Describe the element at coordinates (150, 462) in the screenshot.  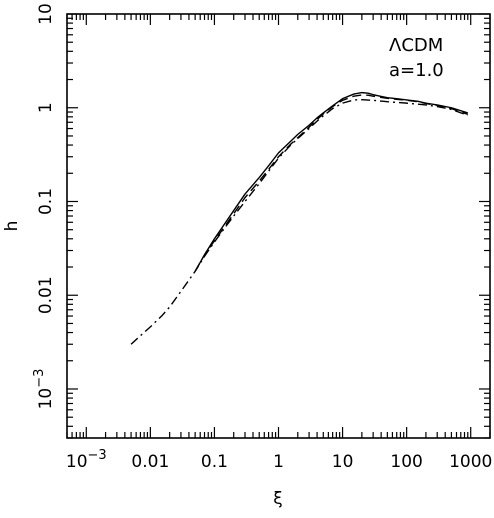
I see `x-tick-label: 0.01` at that location.